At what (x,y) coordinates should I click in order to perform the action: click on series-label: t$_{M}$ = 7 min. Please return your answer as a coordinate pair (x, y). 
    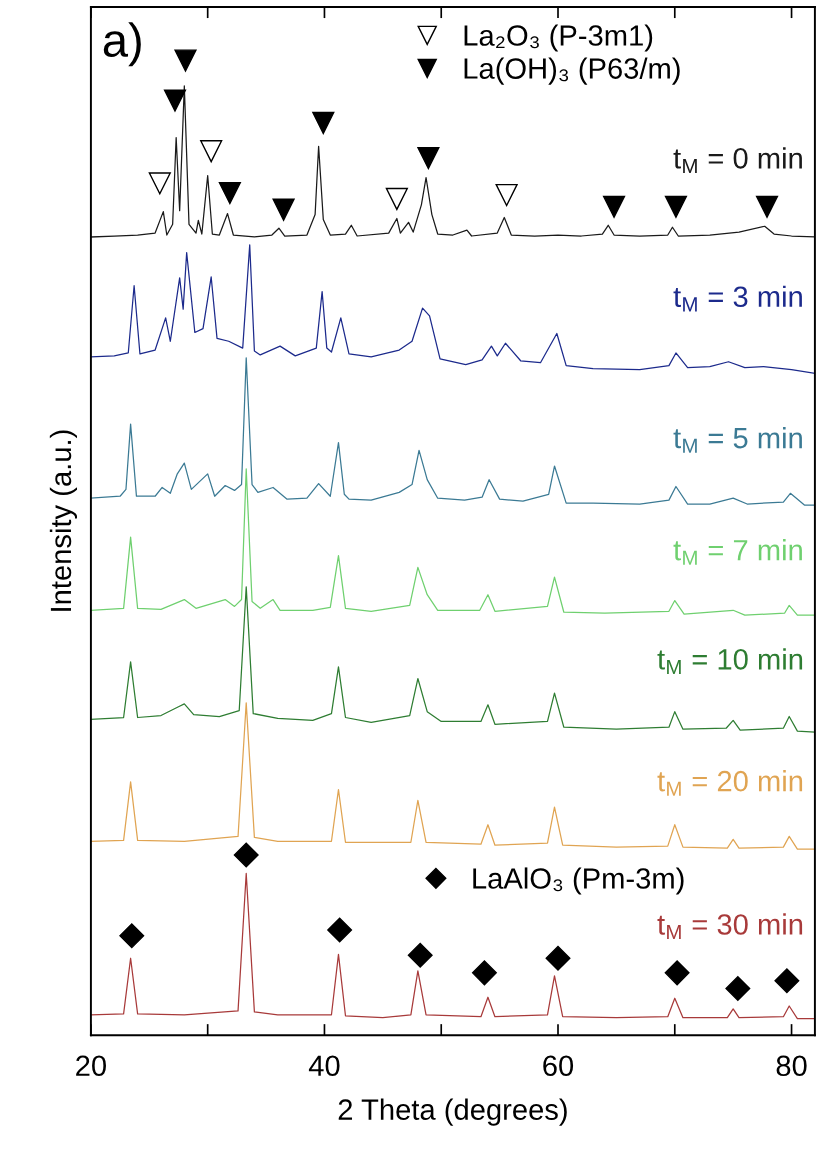
    Looking at the image, I should click on (737, 552).